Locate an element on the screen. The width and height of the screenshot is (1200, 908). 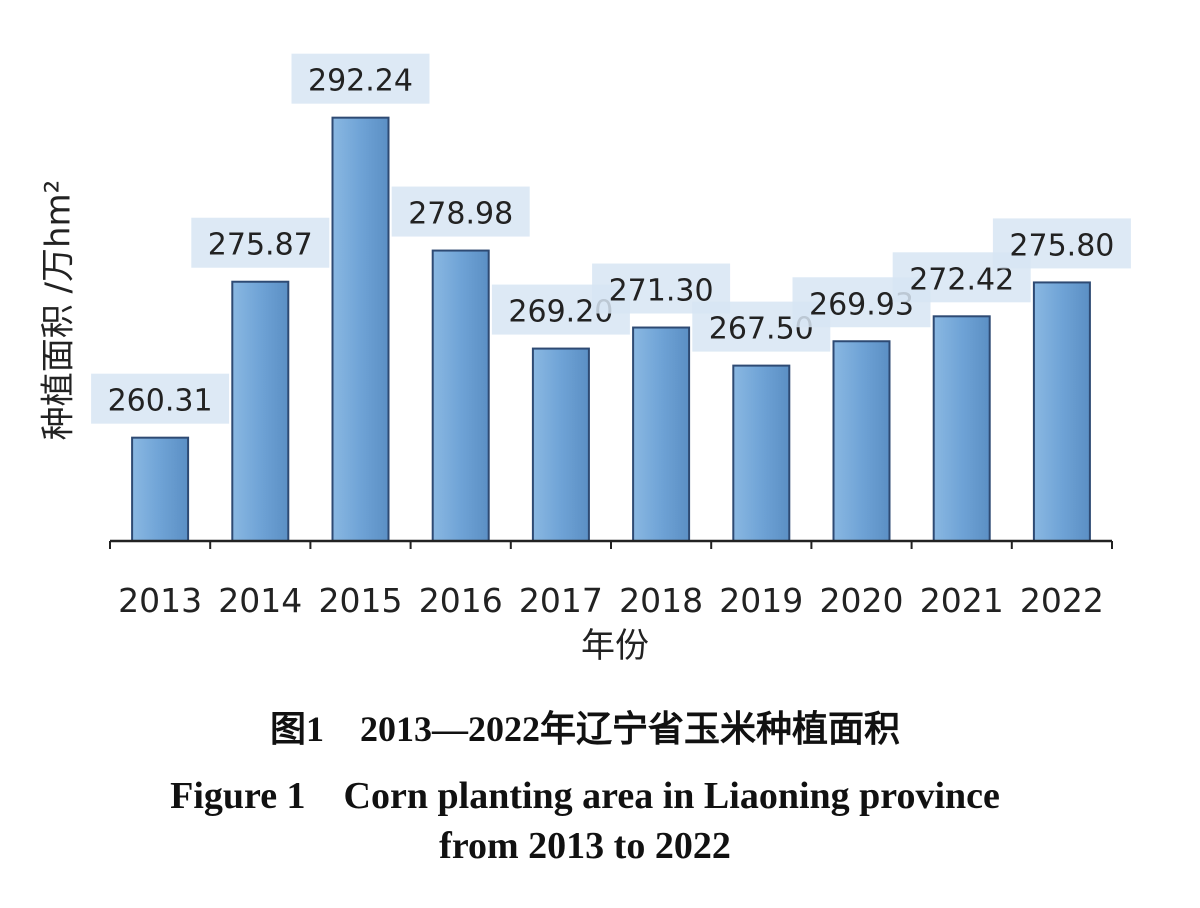
x-tick-label-2018: 2018 is located at coordinates (661, 600).